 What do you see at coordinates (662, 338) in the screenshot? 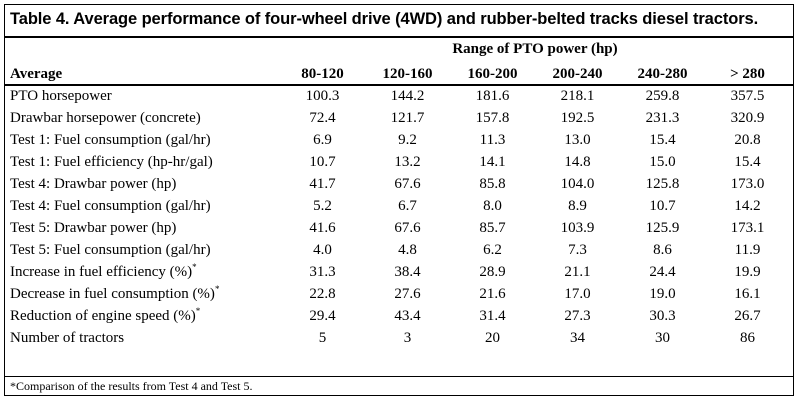
I see `table-cell: 30` at bounding box center [662, 338].